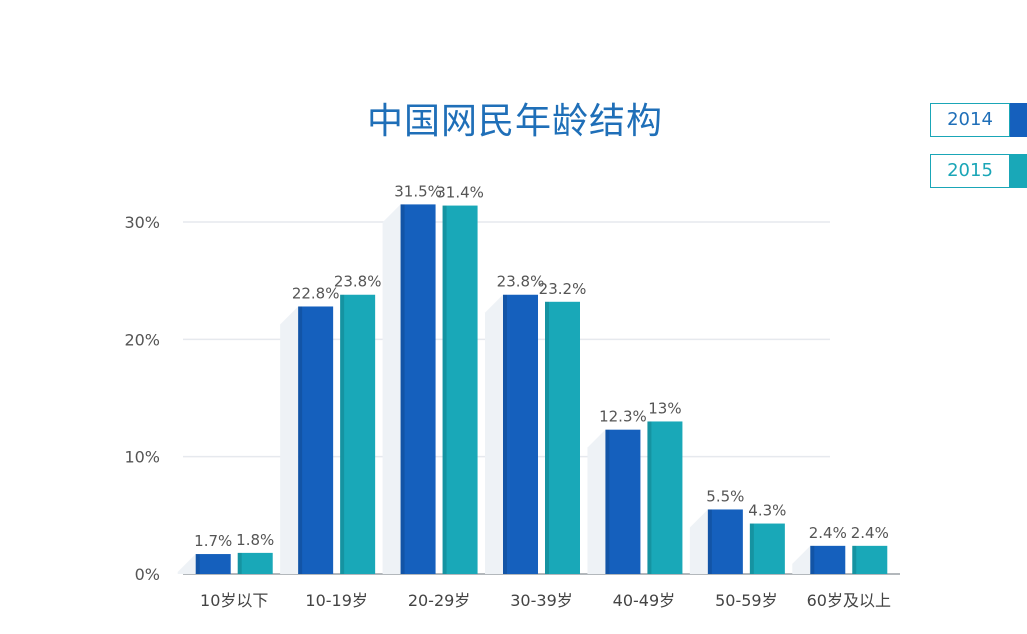 The image size is (1027, 634). I want to click on x-tick-label: 10岁以下, so click(234, 600).